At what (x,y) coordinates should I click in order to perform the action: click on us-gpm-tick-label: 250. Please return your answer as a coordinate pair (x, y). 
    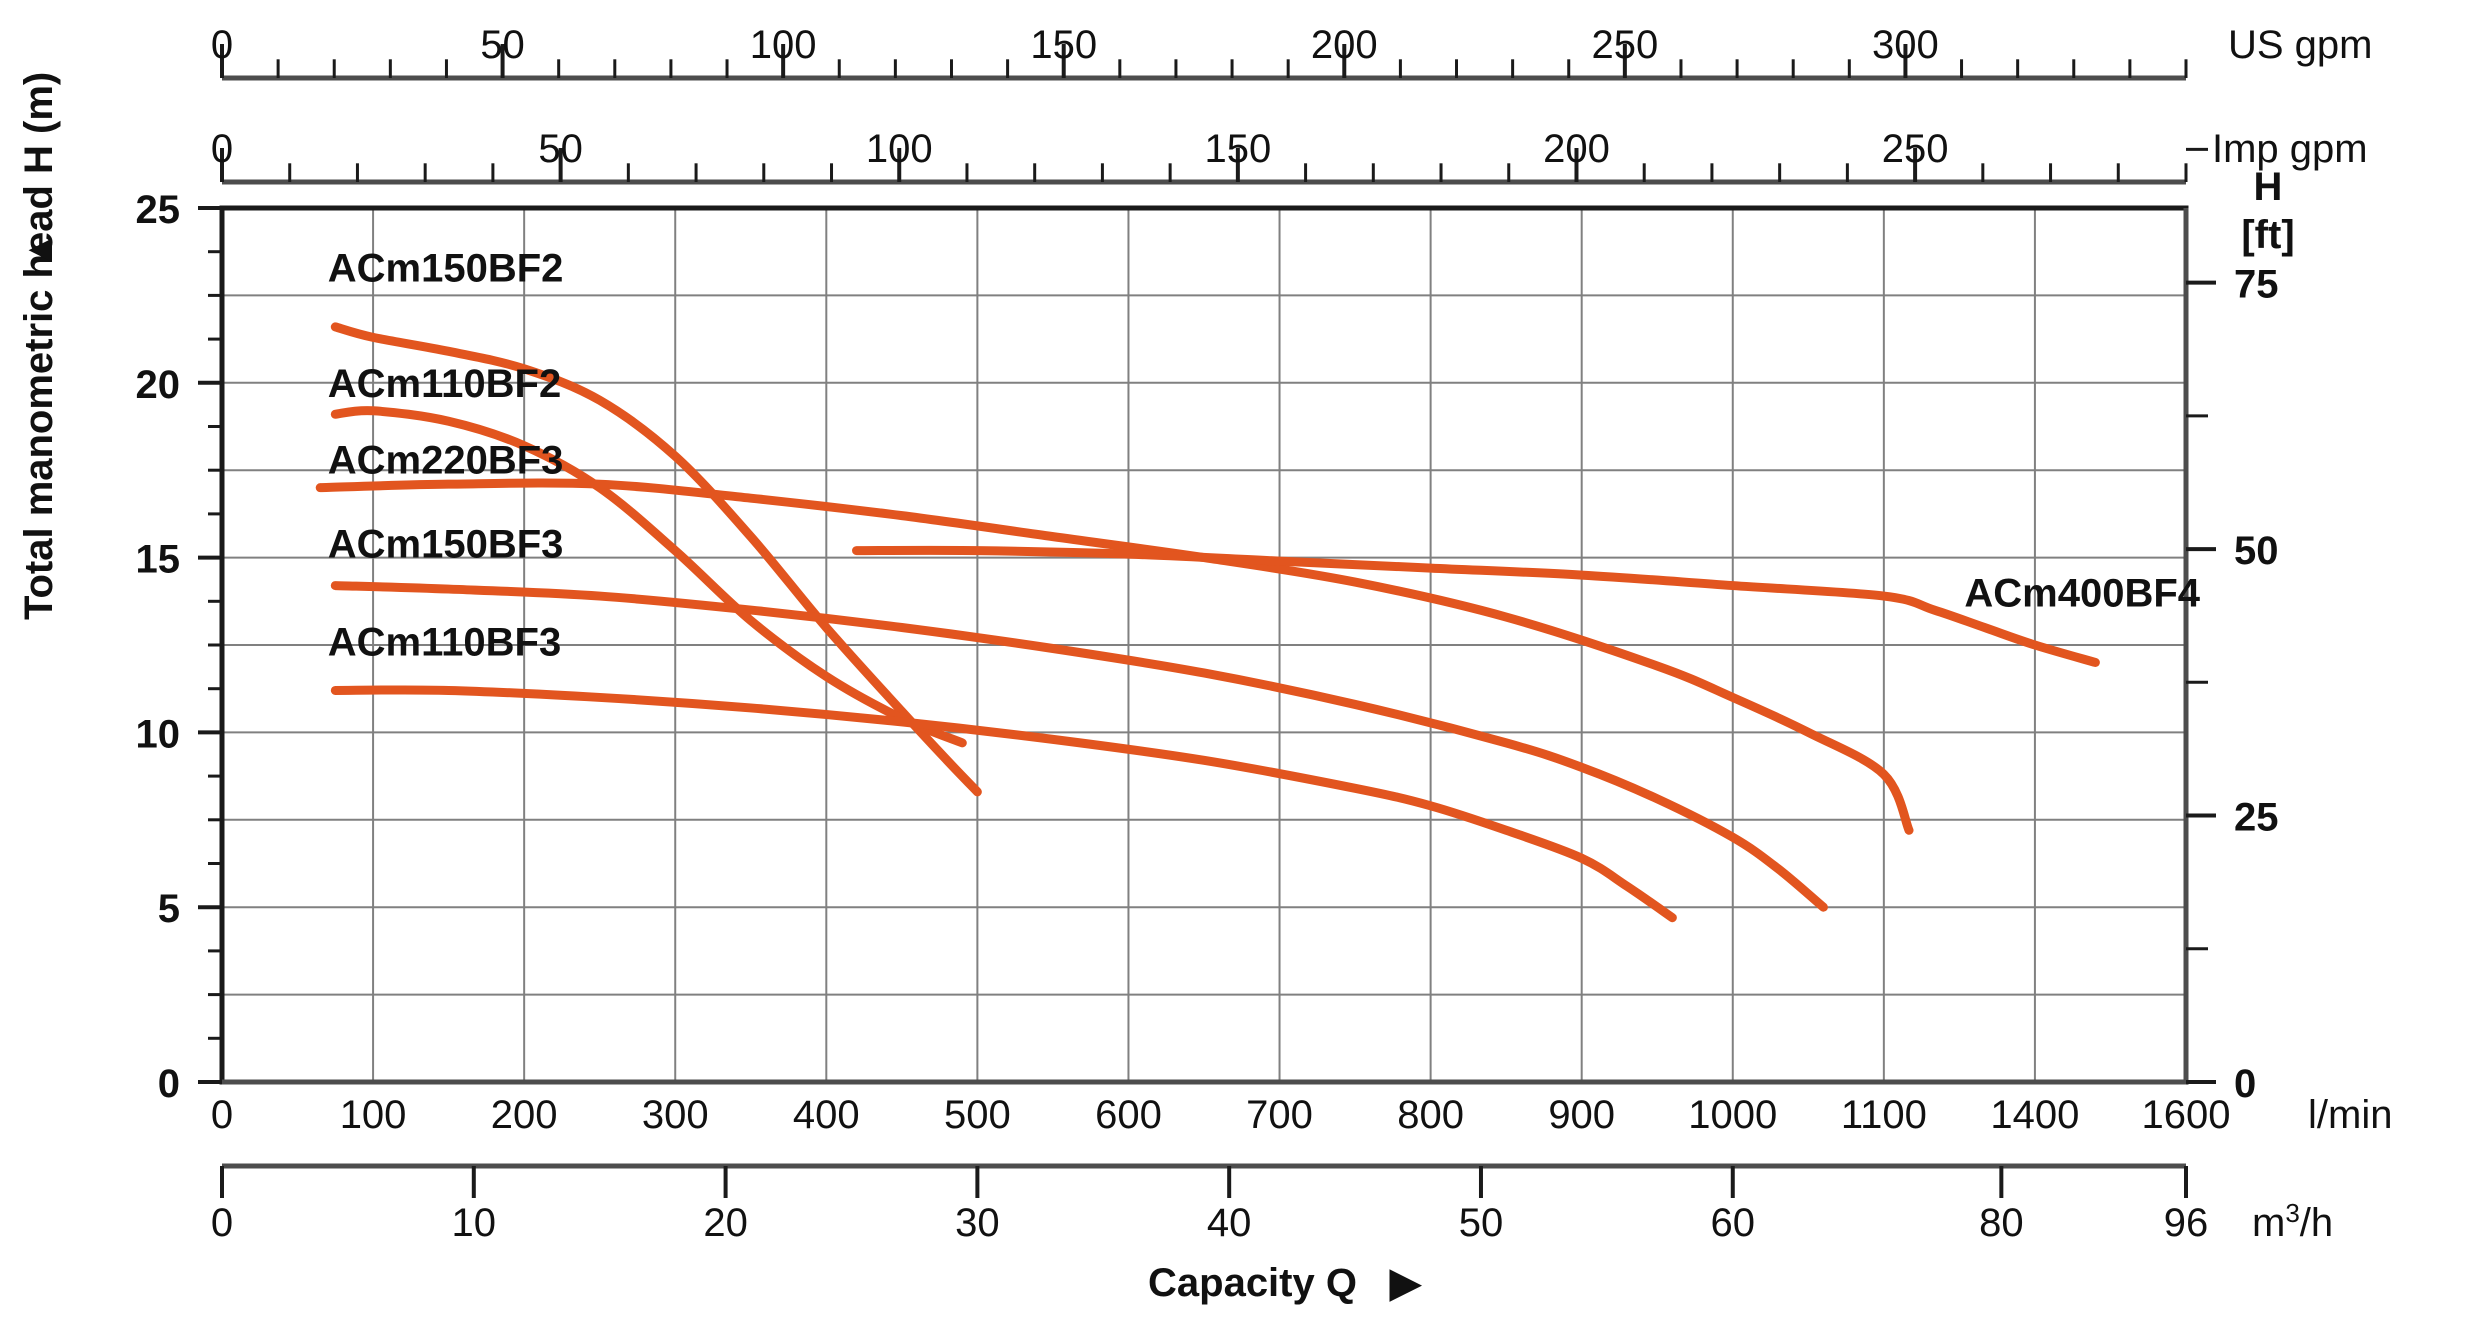
    Looking at the image, I should click on (1624, 45).